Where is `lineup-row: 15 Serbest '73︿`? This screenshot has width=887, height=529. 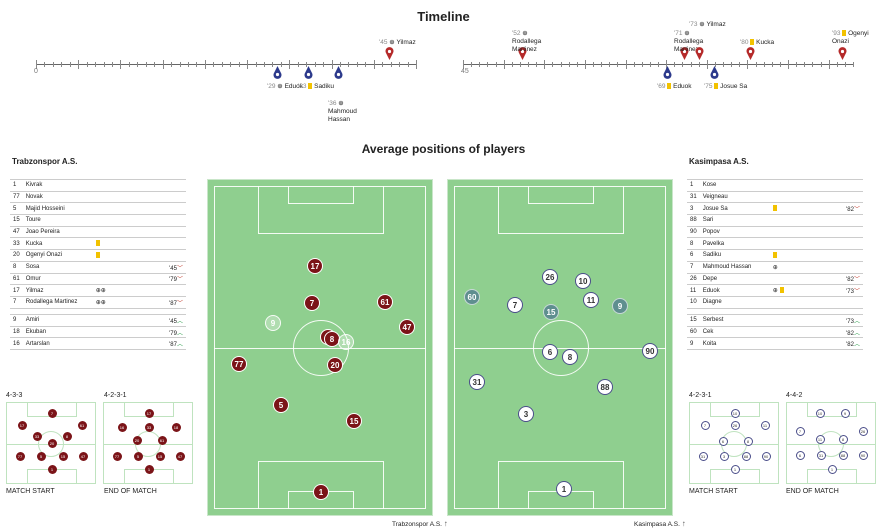
lineup-row: 15 Serbest '73︿ is located at coordinates (775, 320).